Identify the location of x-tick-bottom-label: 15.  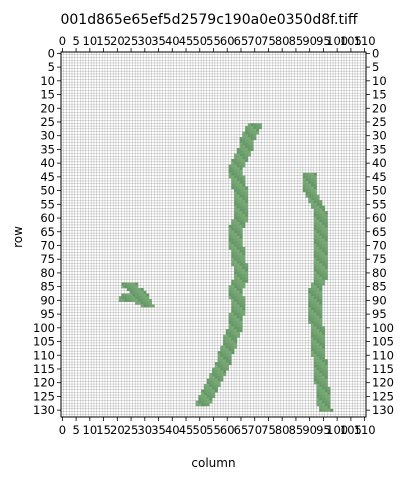
(103, 430).